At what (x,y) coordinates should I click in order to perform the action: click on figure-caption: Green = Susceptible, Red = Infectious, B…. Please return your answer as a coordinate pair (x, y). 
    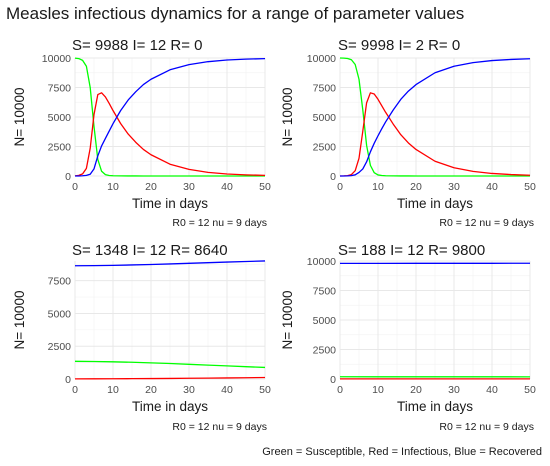
    Looking at the image, I should click on (402, 452).